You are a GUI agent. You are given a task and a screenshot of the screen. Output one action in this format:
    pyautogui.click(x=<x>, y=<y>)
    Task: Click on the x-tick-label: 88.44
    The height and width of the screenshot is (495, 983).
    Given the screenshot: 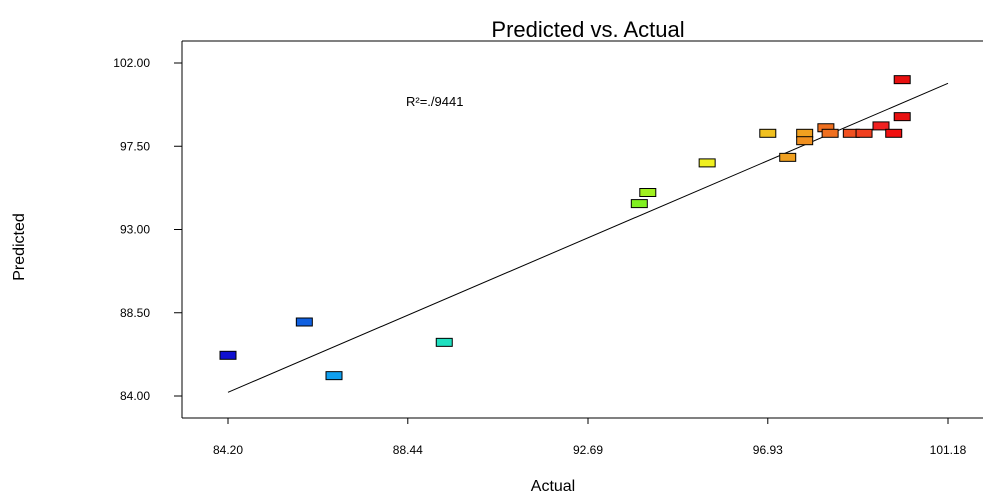 What is the action you would take?
    pyautogui.click(x=408, y=450)
    